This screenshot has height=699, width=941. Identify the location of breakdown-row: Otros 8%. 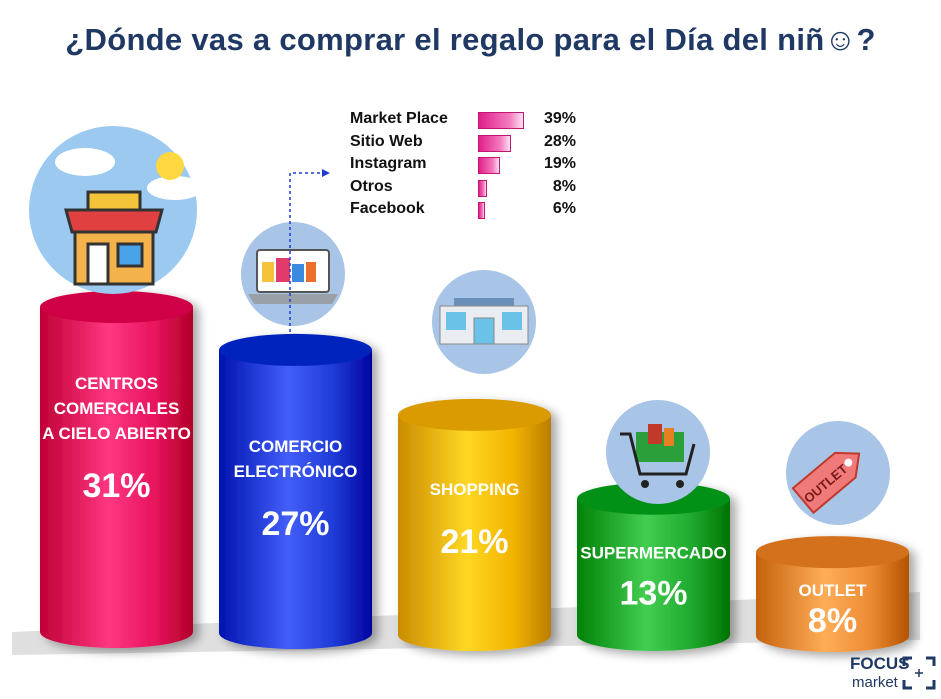
(470, 189).